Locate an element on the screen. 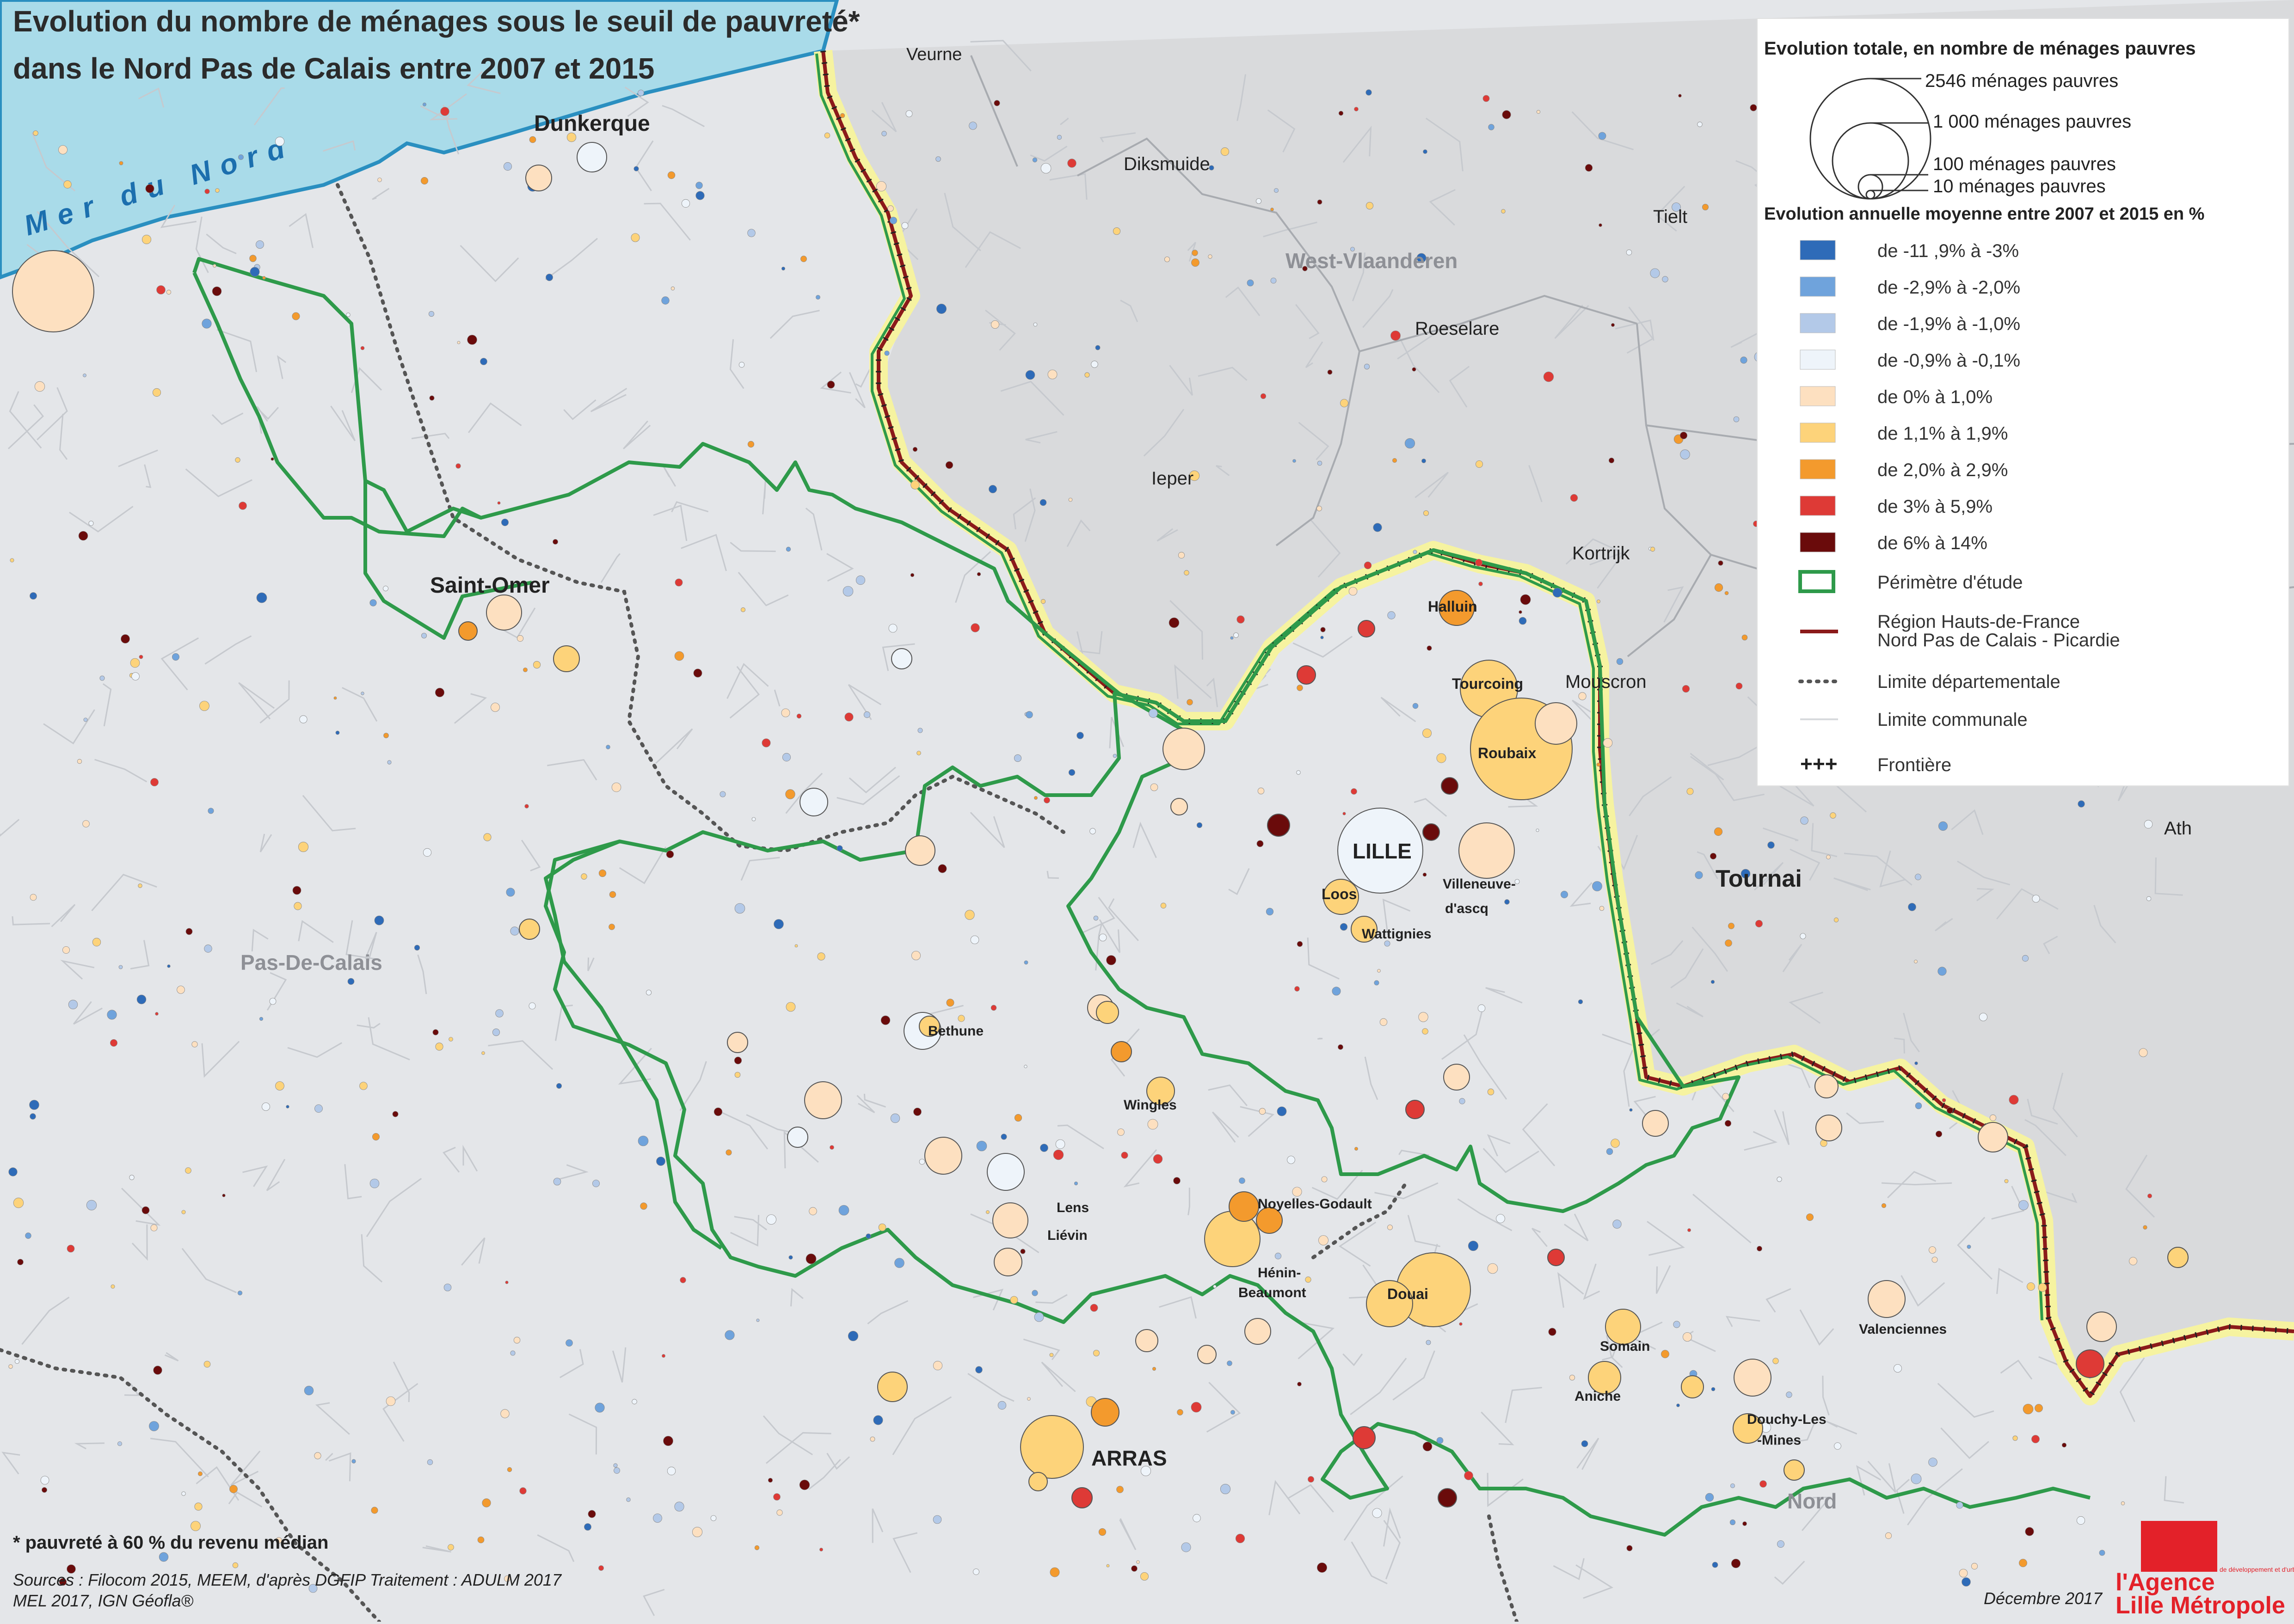 The height and width of the screenshot is (1624, 2294). place-label-tourcoing: Tourcoing is located at coordinates (1487, 683).